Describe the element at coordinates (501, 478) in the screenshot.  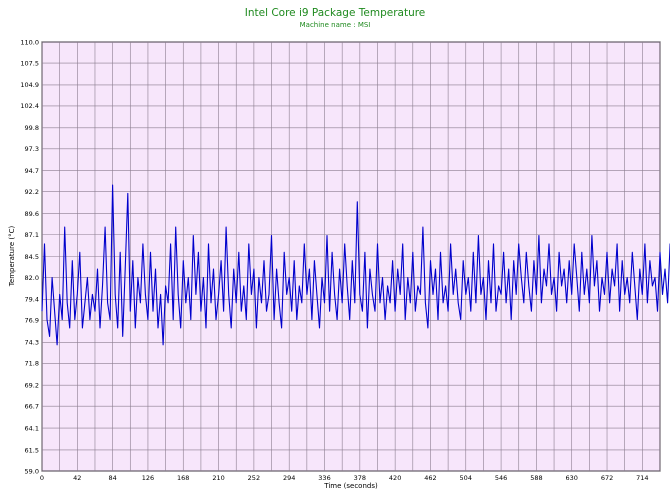
I see `x-tick-label: 546` at that location.